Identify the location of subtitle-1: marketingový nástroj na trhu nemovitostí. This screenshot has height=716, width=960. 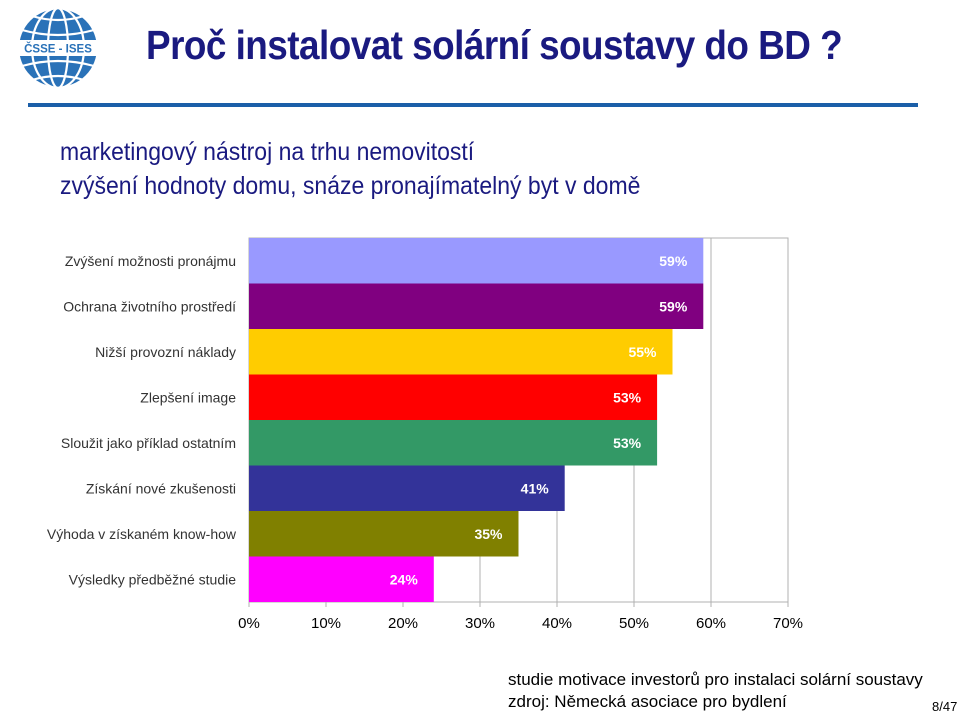
(267, 152).